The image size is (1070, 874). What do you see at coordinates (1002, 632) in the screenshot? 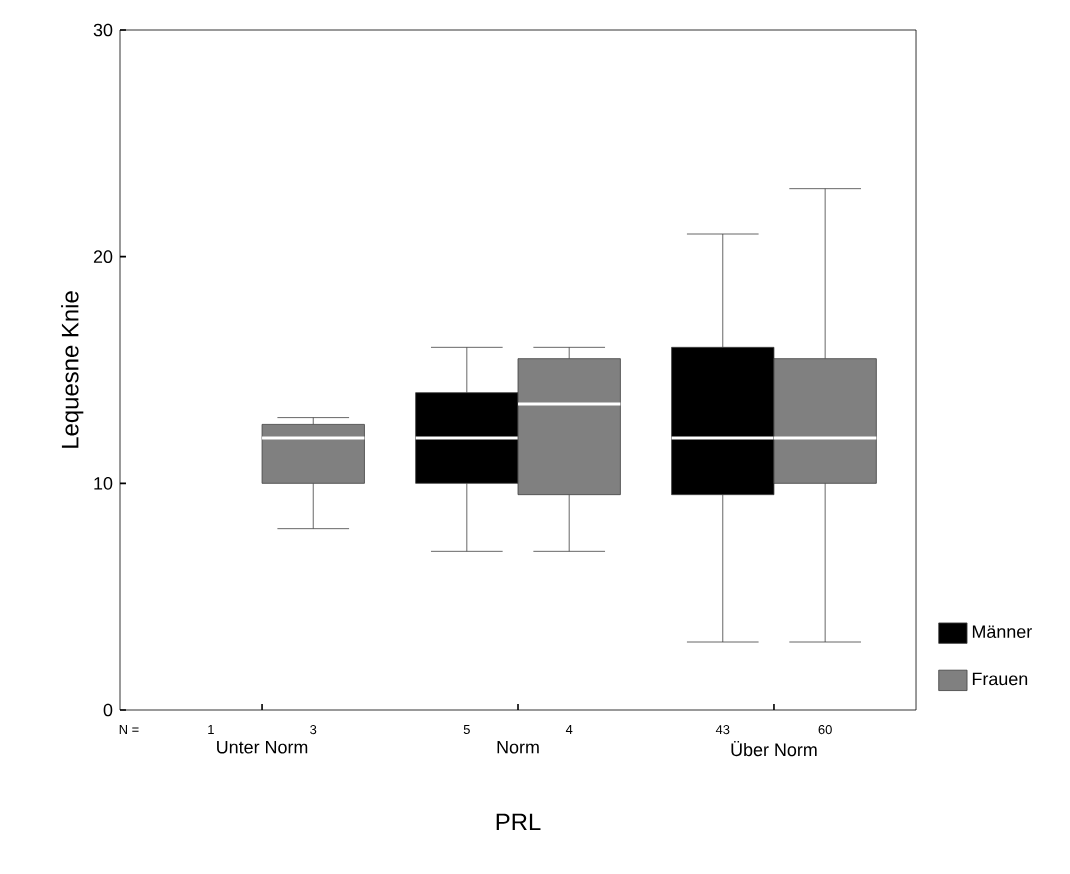
I see `legend-label: Männer` at bounding box center [1002, 632].